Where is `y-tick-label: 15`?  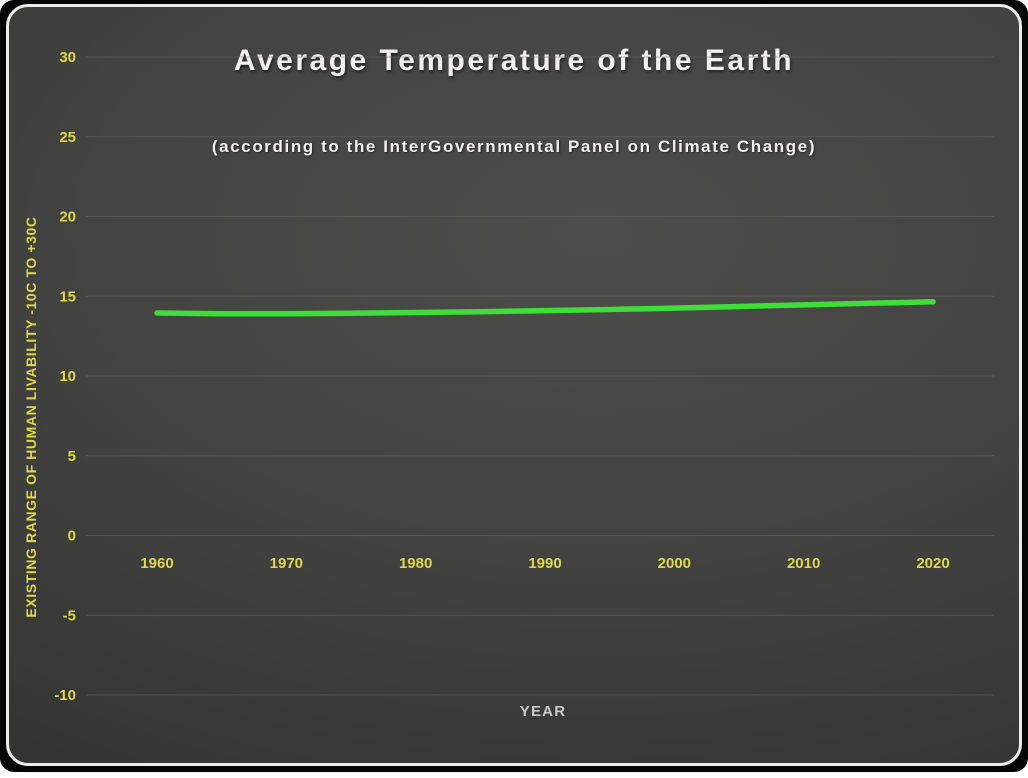 y-tick-label: 15 is located at coordinates (67, 296).